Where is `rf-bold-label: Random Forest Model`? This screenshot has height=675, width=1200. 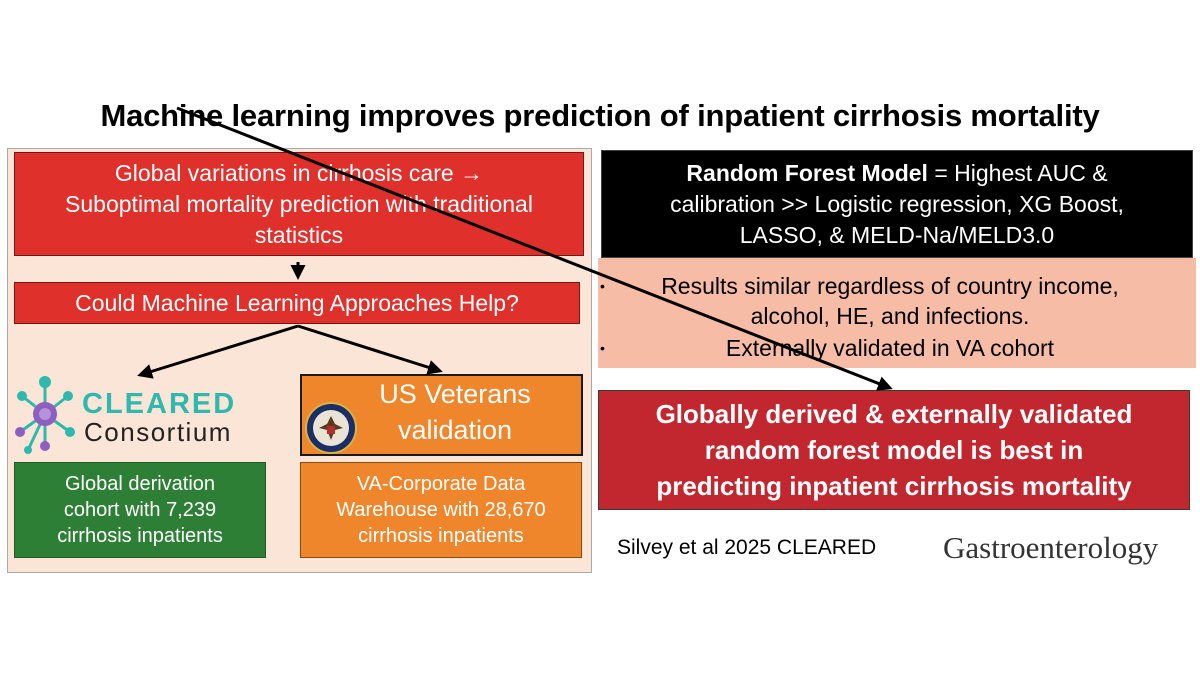
rf-bold-label: Random Forest Model is located at coordinates (807, 172).